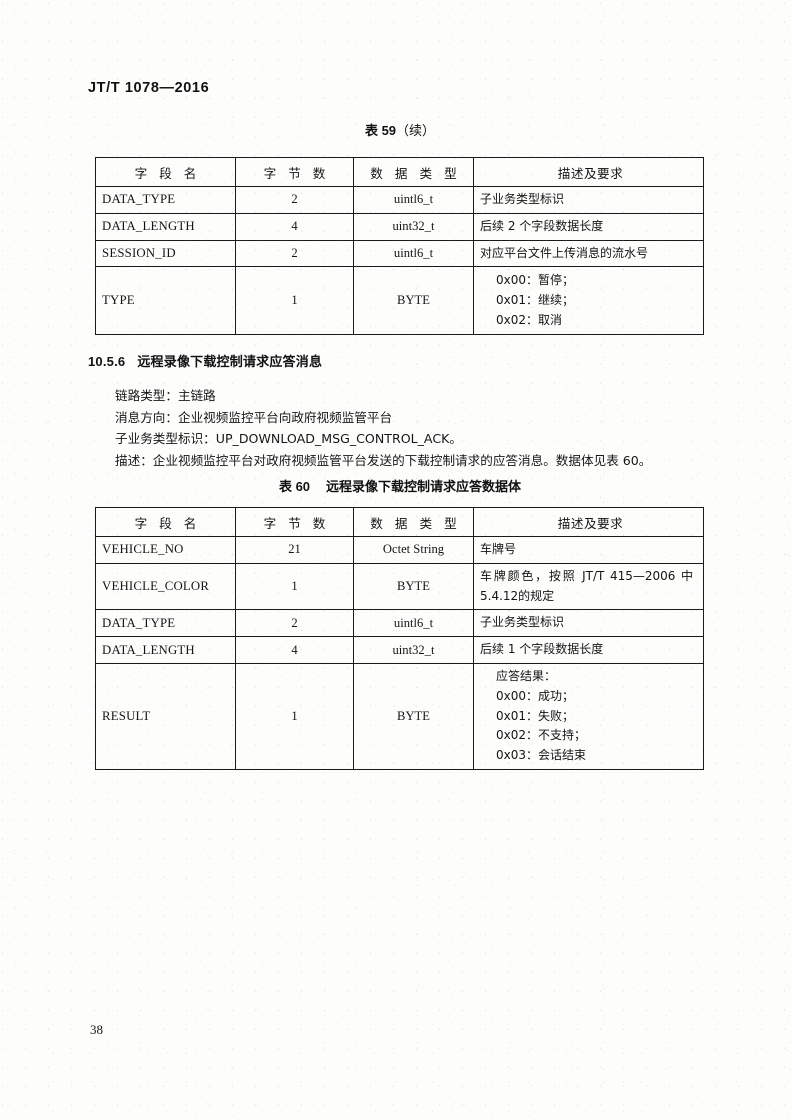 The width and height of the screenshot is (792, 1120). I want to click on desc-line: 对应平台文件上传消息的流水号, so click(564, 252).